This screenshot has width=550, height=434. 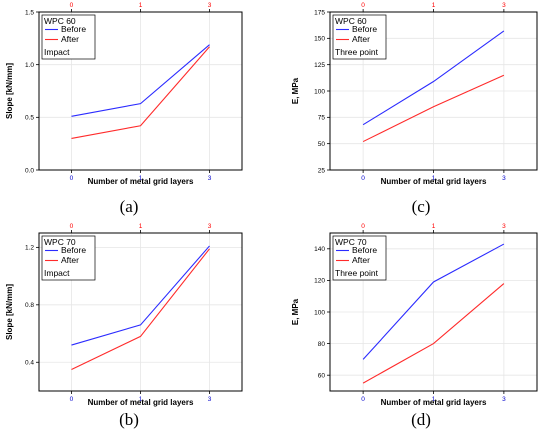 What do you see at coordinates (322, 144) in the screenshot?
I see `y-tick-label: 50` at bounding box center [322, 144].